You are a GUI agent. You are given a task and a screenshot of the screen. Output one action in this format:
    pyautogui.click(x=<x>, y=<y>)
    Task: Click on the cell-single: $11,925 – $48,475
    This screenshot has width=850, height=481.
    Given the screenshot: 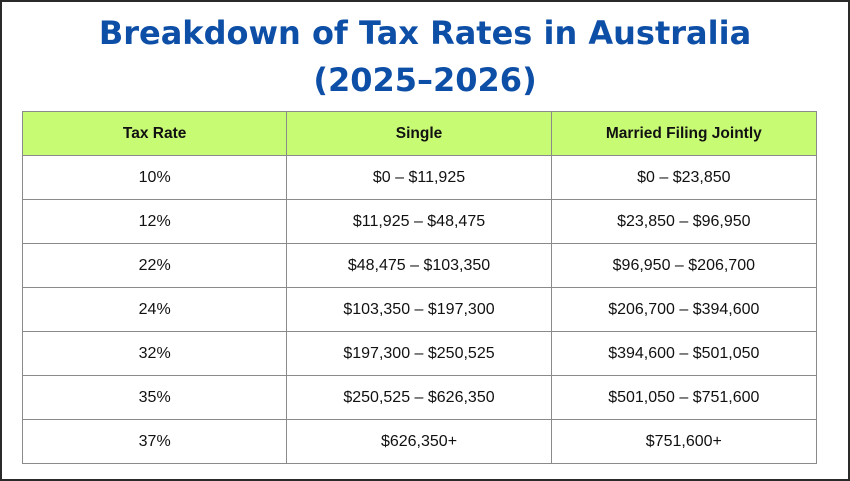 What is the action you would take?
    pyautogui.click(x=419, y=221)
    